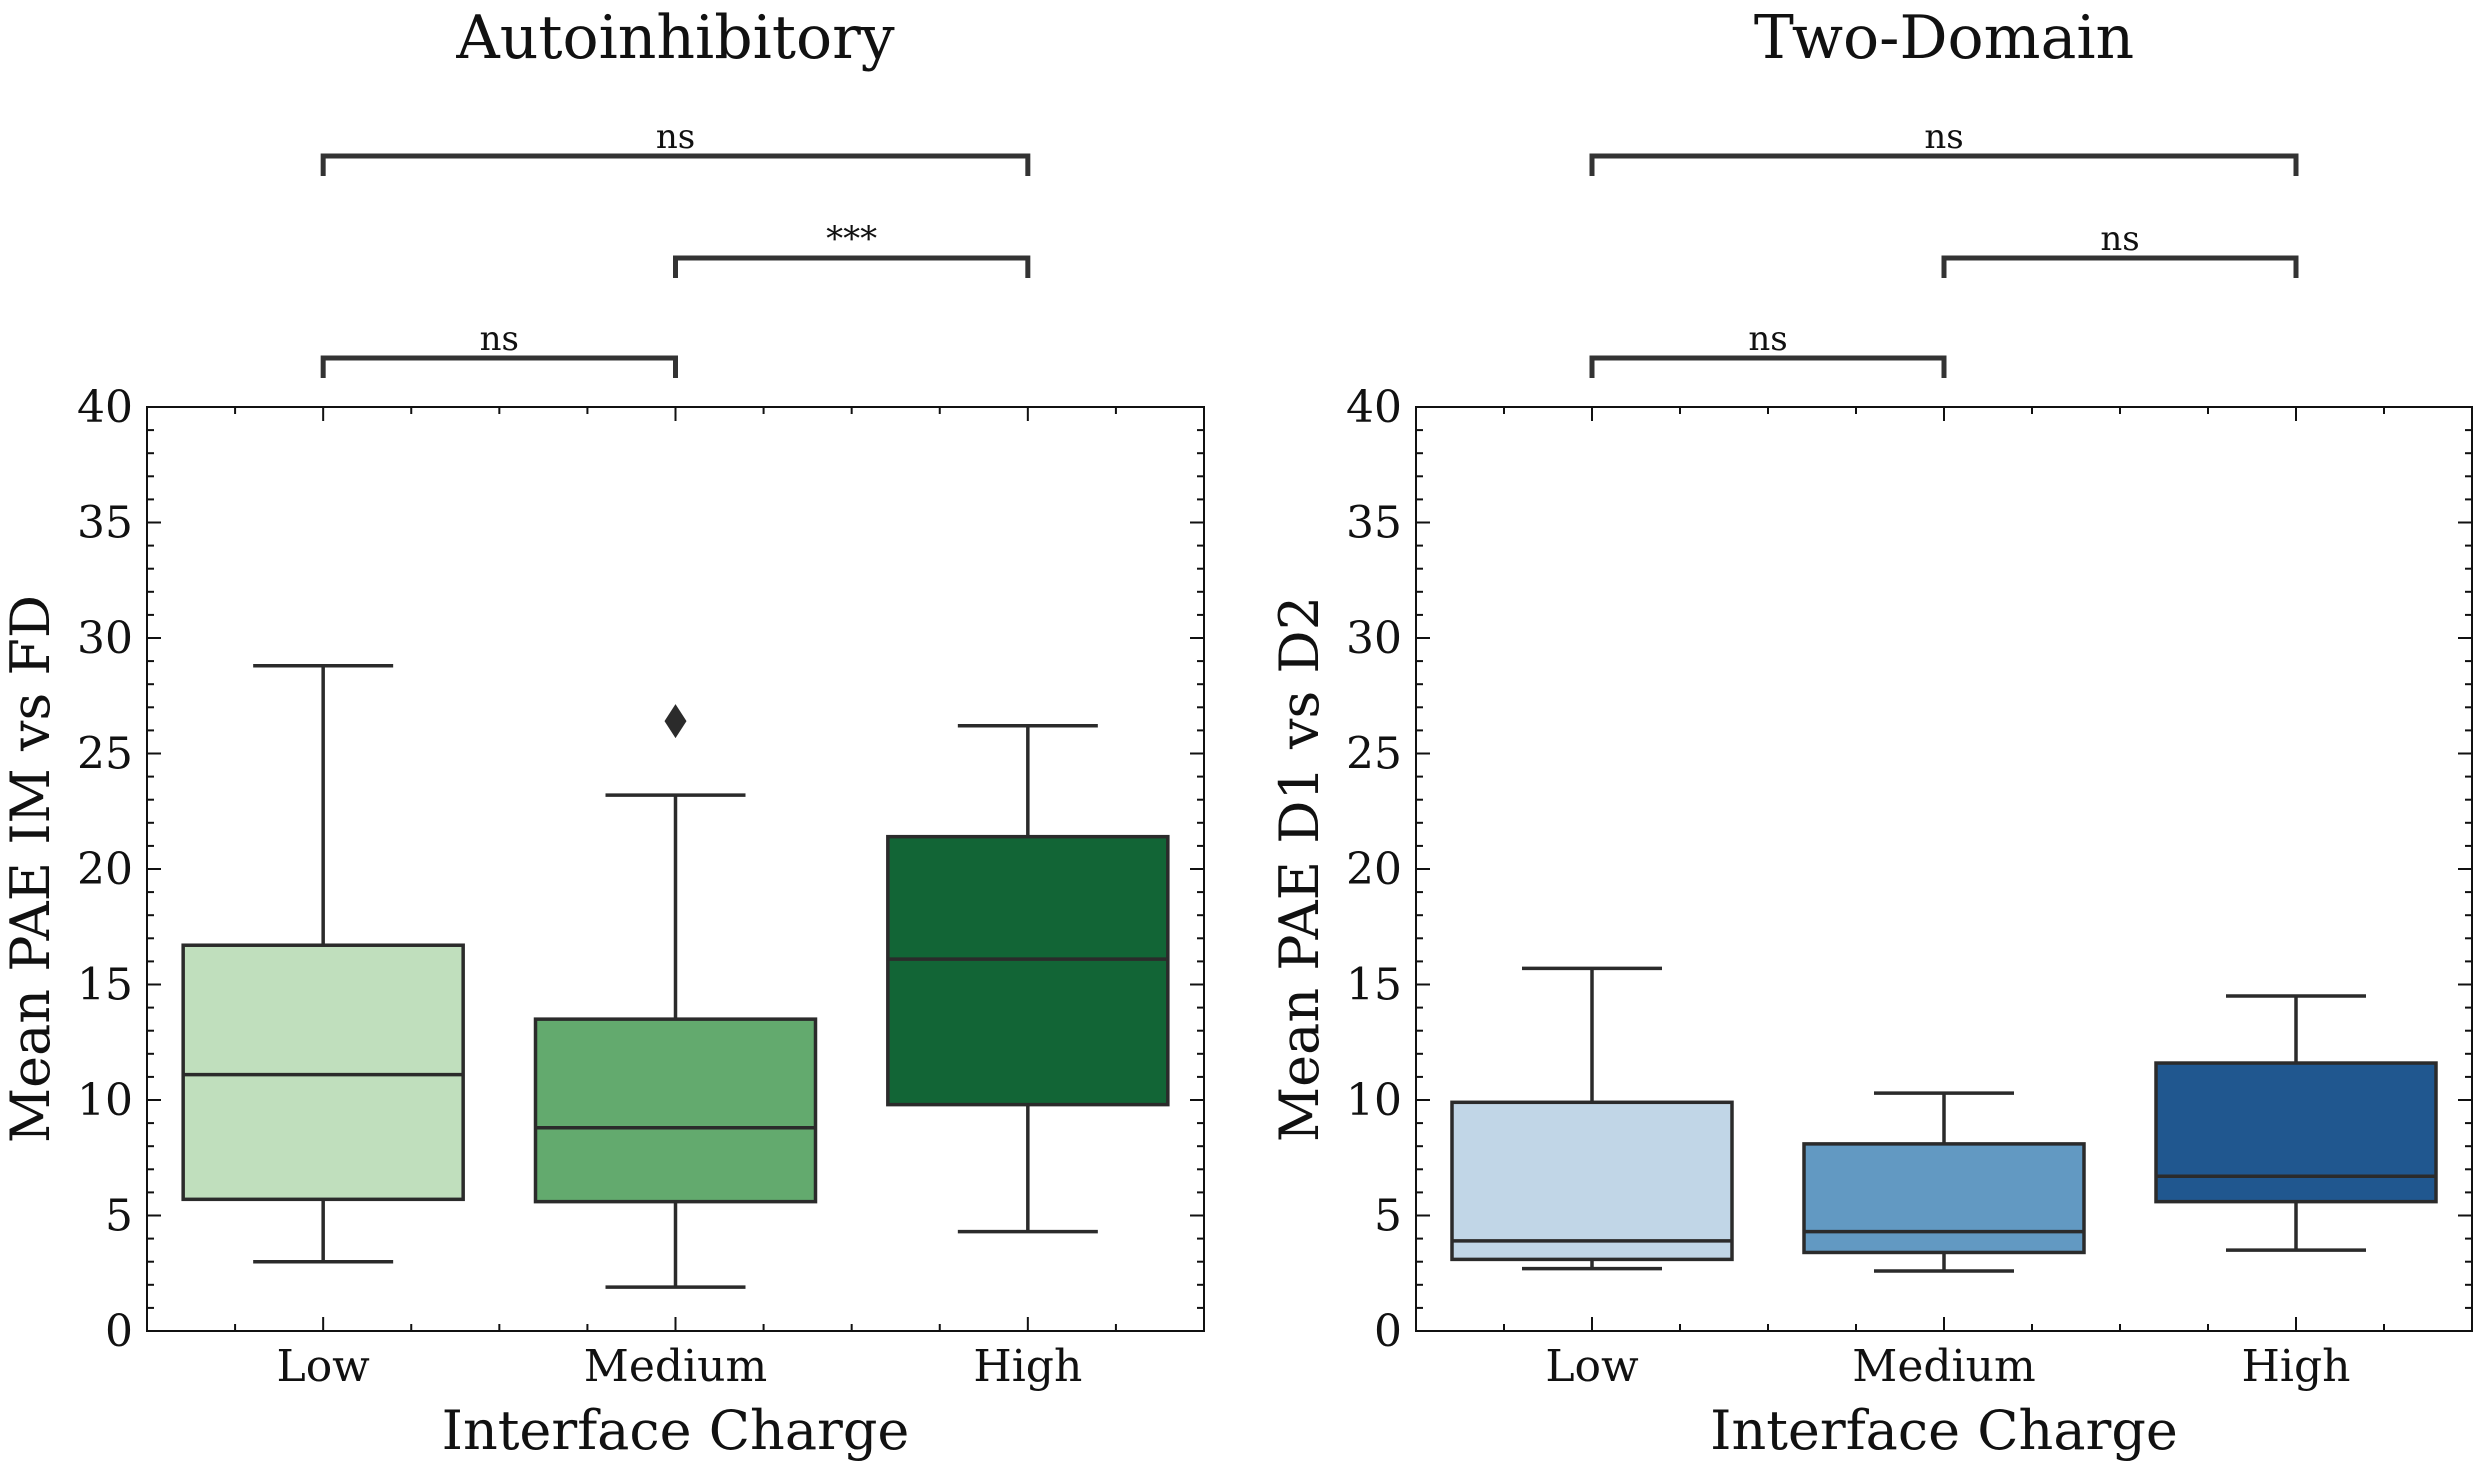 This screenshot has width=2486, height=1471. What do you see at coordinates (31, 869) in the screenshot?
I see `y-axis-label: Mean PAE IM vs FD` at bounding box center [31, 869].